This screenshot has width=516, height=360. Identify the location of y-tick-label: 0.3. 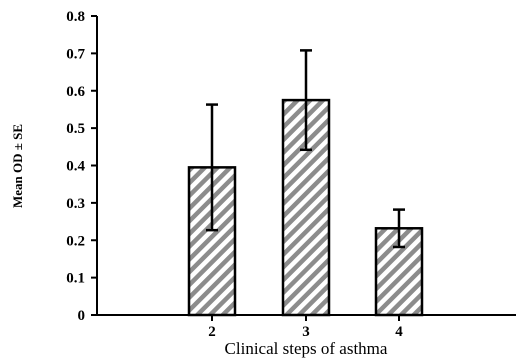
(75, 204).